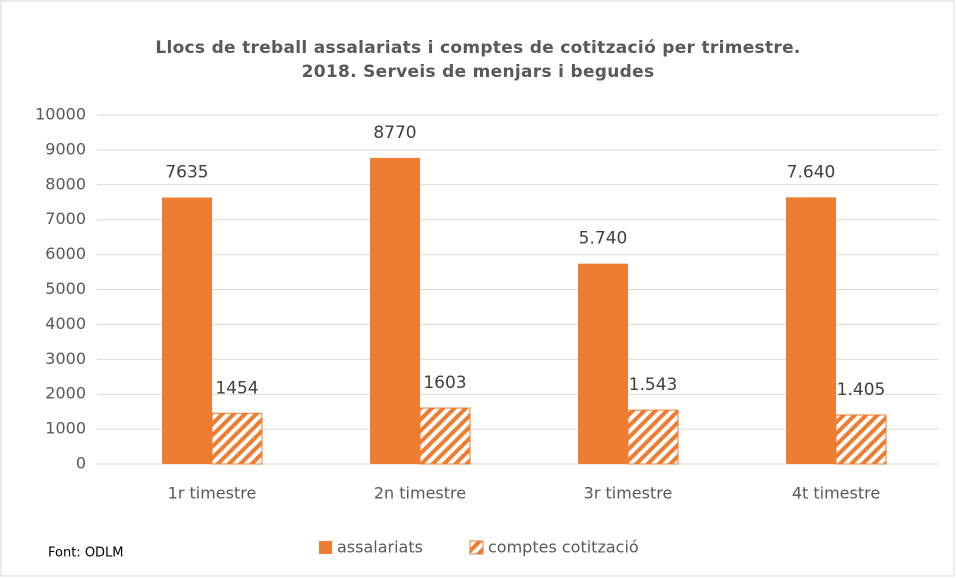 The height and width of the screenshot is (578, 956). What do you see at coordinates (444, 383) in the screenshot?
I see `value-label: 1603` at bounding box center [444, 383].